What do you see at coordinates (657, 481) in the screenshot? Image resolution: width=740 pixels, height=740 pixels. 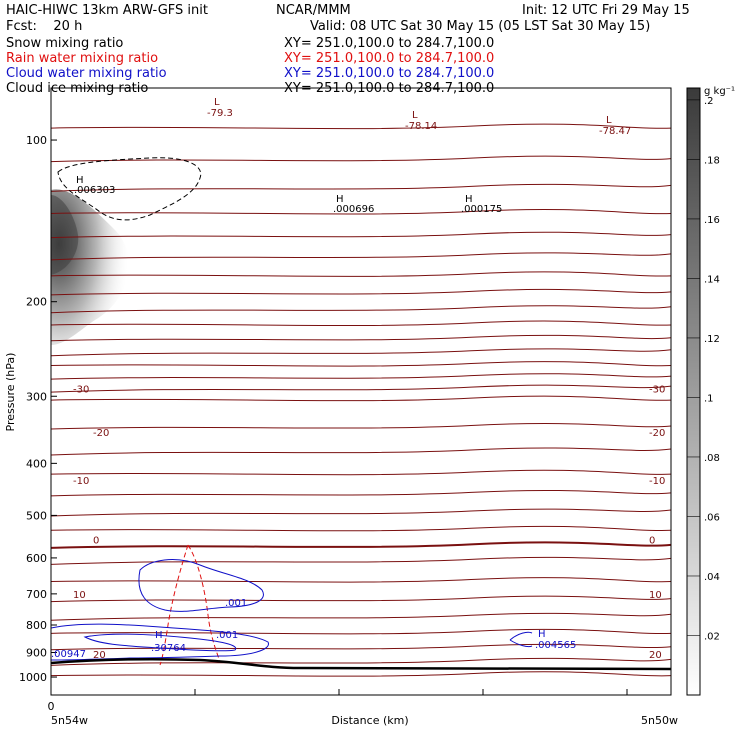 I see `isotherm-label-right: -10` at bounding box center [657, 481].